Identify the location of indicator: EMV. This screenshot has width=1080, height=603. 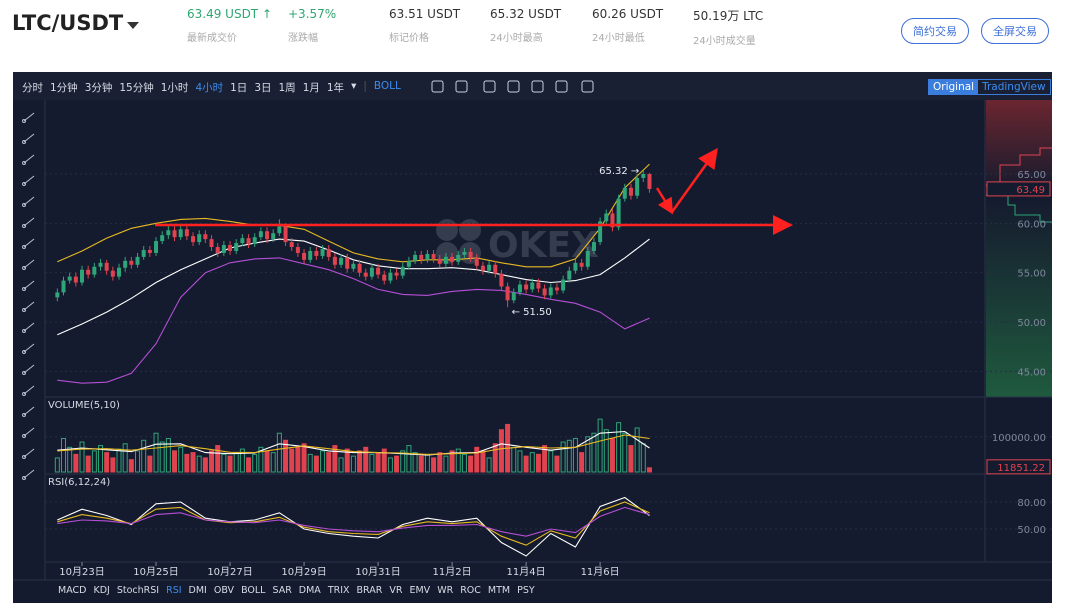
(420, 590).